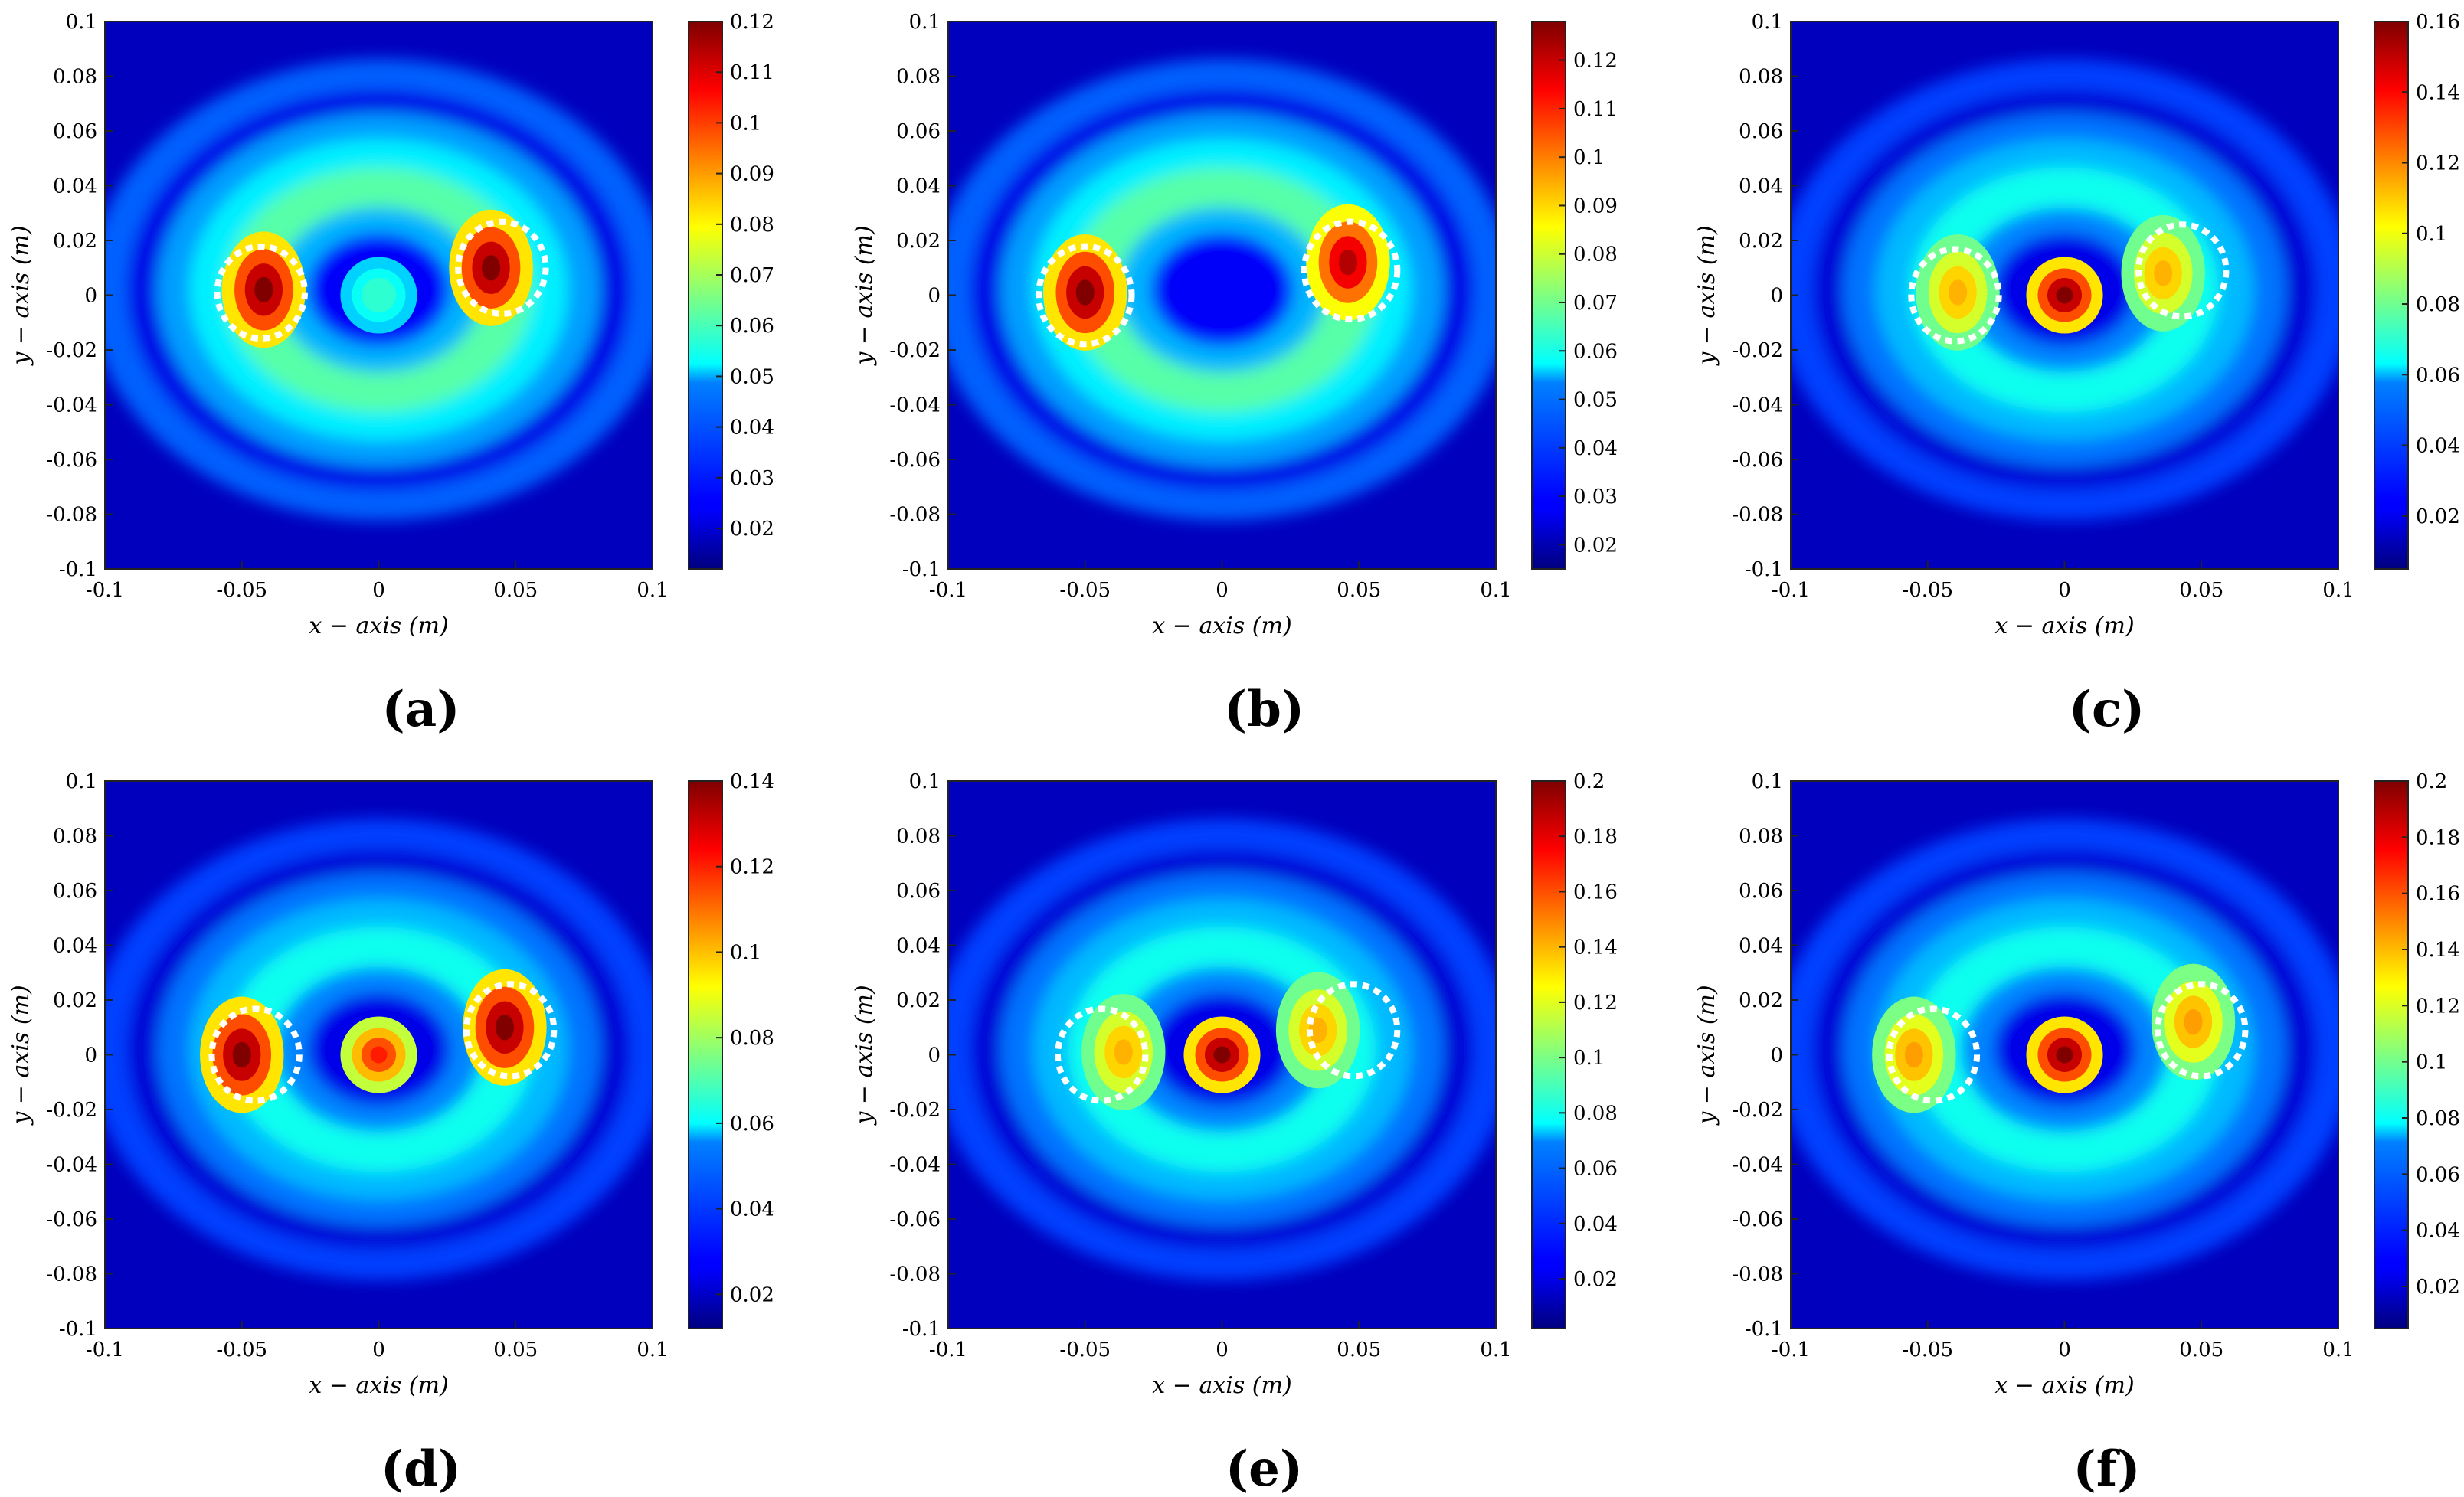 The width and height of the screenshot is (2464, 1497). I want to click on colorbar-tick-label: 0.05, so click(752, 376).